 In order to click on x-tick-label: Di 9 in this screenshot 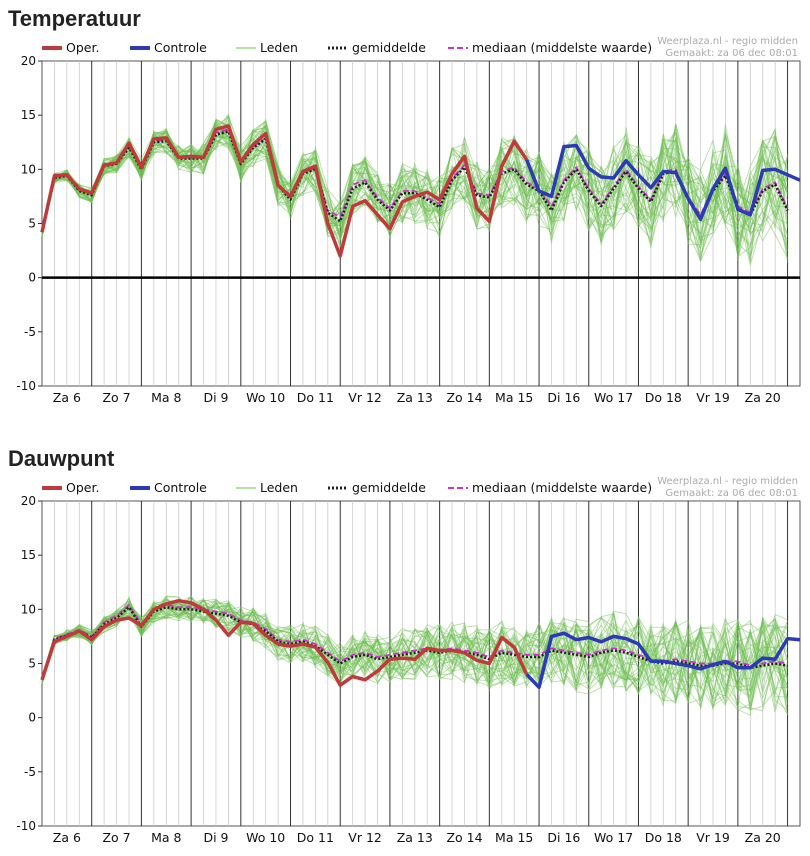, I will do `click(215, 837)`.